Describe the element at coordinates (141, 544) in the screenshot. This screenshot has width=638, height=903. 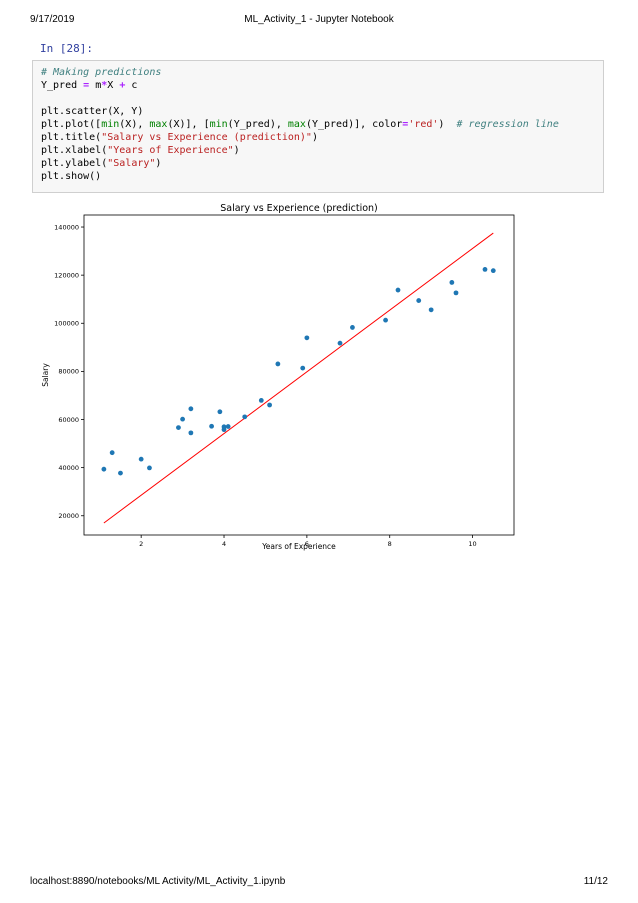
I see `x-tick-label: 2` at that location.